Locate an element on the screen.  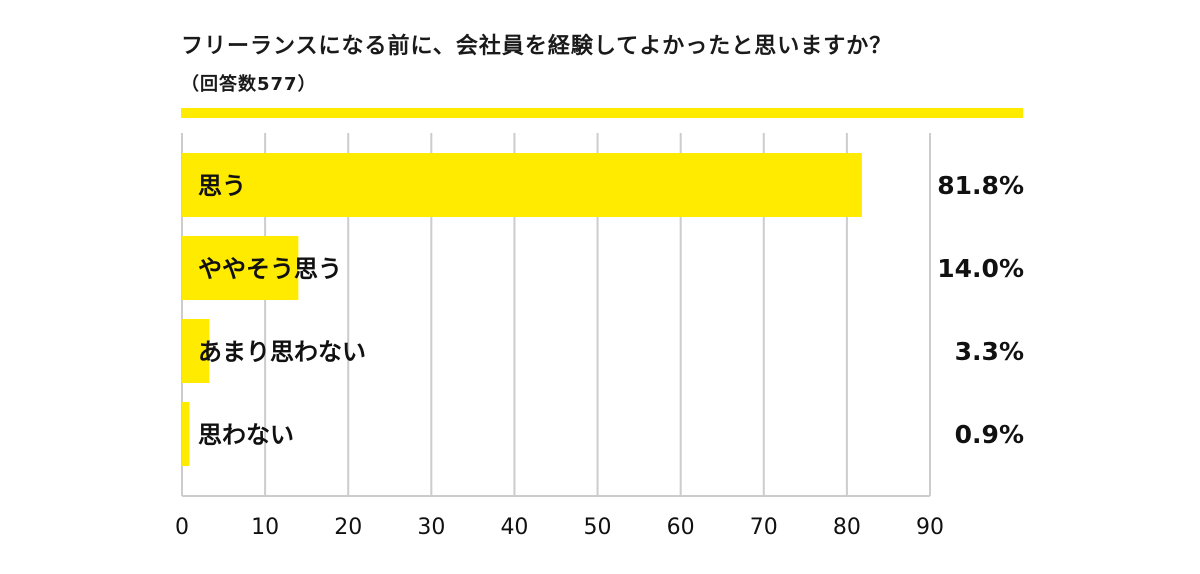
chart-title: フリーランスになる前に、会社員を経験してよかったと思いますか？ is located at coordinates (537, 46).